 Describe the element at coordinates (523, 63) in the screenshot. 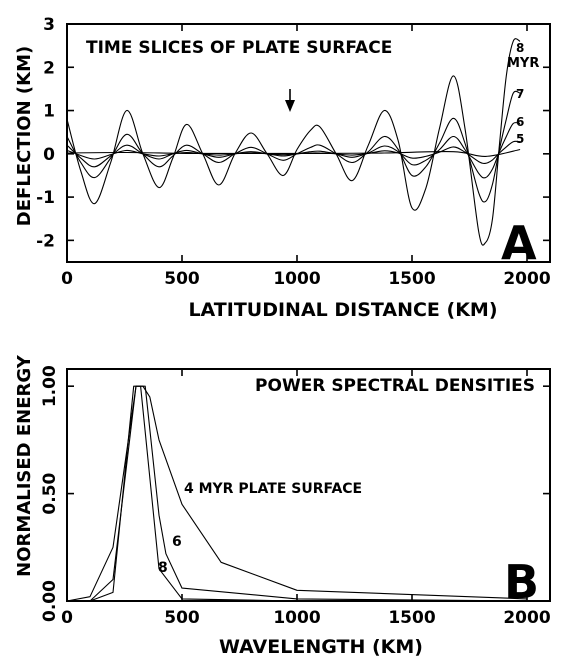

I see `series-label-unit: MYR` at that location.